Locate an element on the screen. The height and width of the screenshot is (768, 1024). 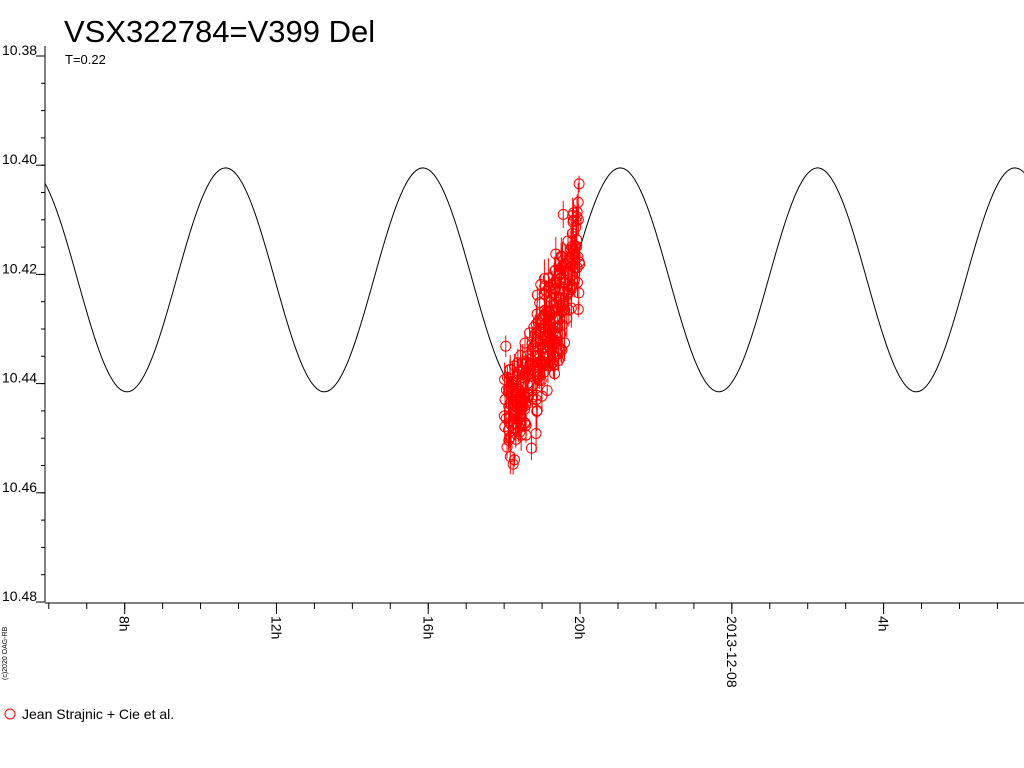
y-tick-label: 10.42 is located at coordinates (19, 268).